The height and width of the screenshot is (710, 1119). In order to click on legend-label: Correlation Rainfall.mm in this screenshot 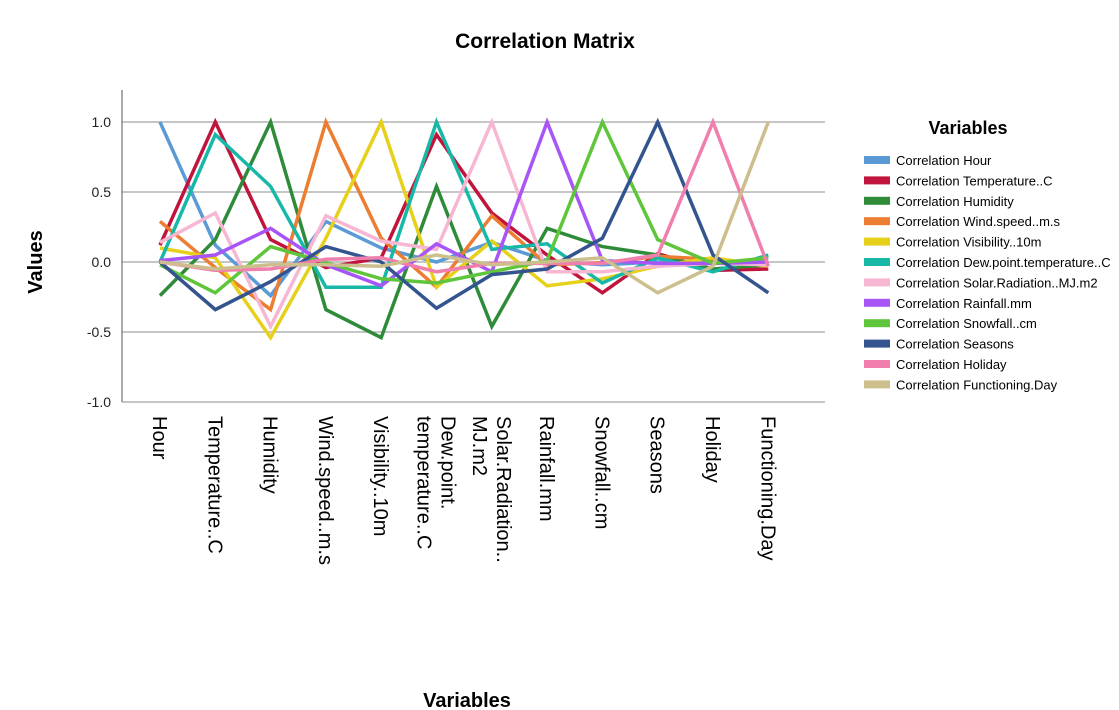, I will do `click(964, 303)`.